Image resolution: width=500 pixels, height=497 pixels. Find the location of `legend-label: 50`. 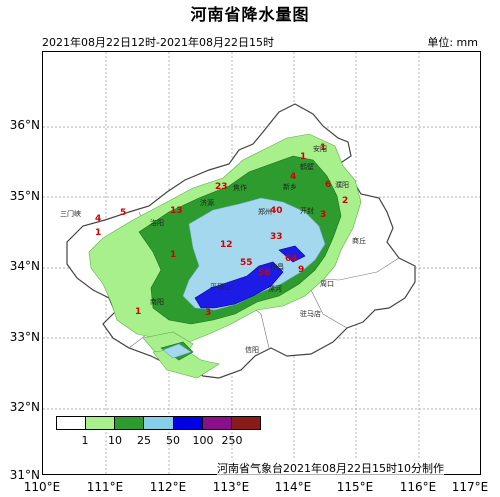

legend-label: 50 is located at coordinates (173, 440).